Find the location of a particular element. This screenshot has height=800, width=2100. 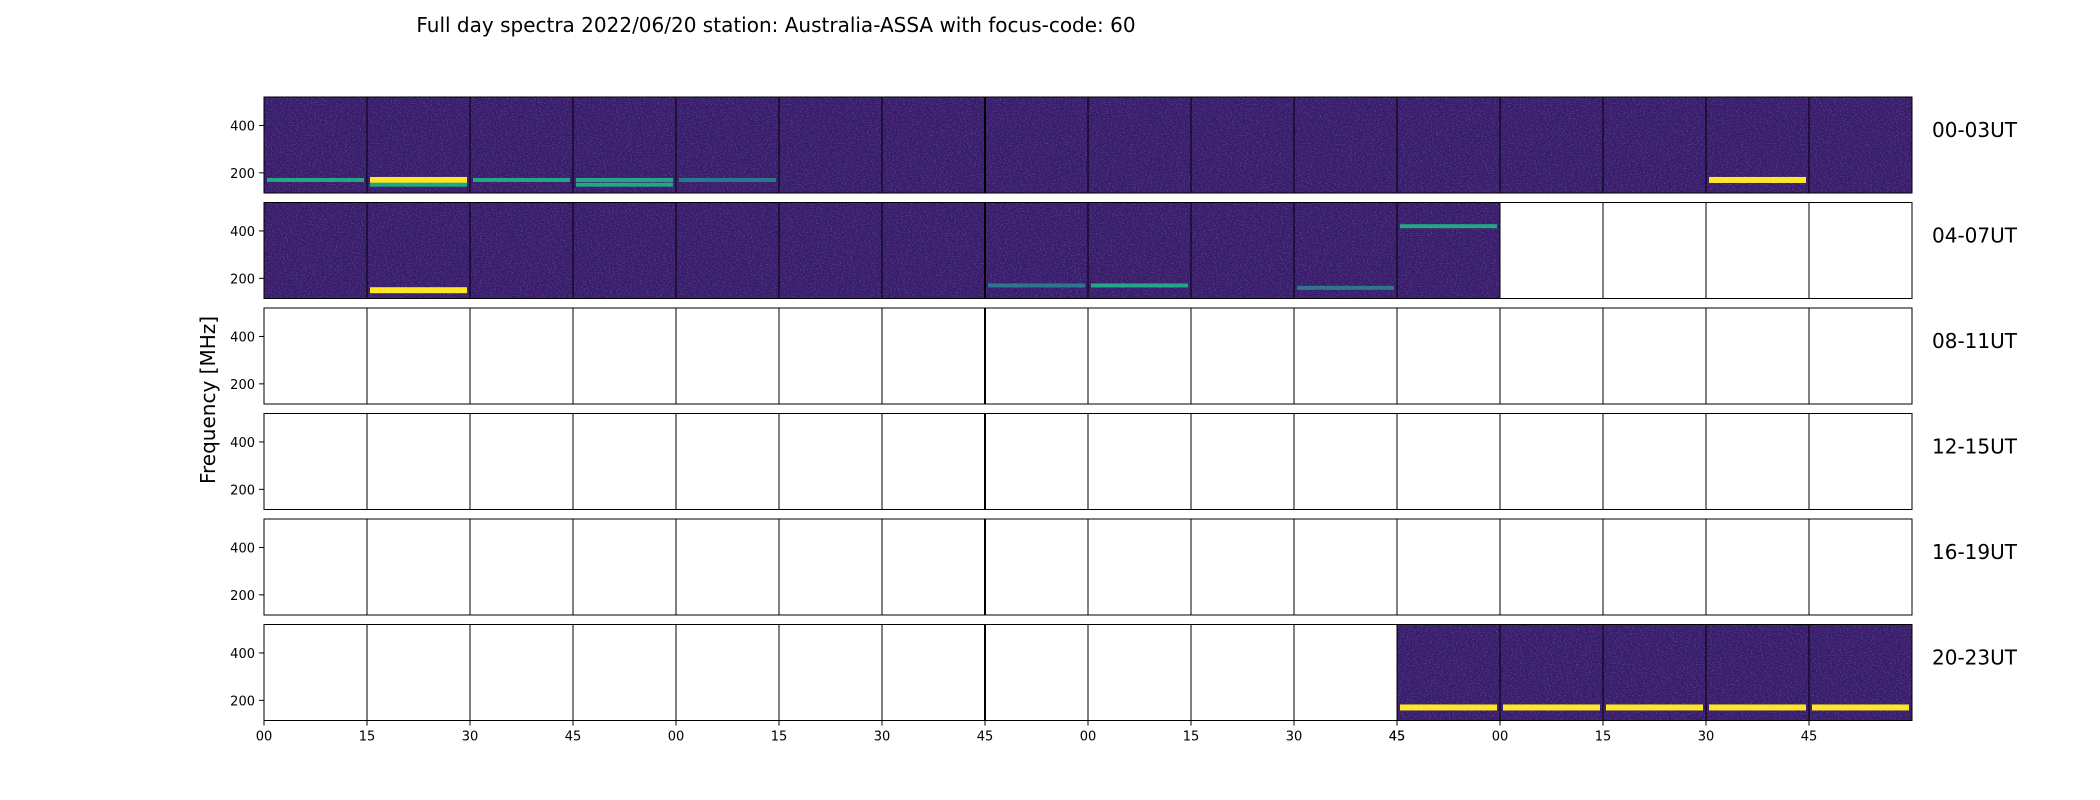

spectra-row: 200 400 00-03UT is located at coordinates (1124, 145).